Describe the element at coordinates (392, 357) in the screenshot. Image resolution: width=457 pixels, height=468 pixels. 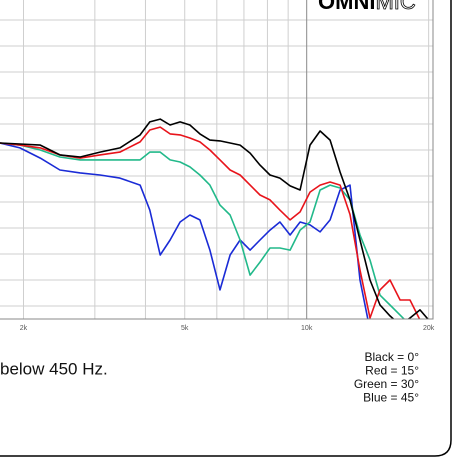
I see `legend-entry: Black = 0°` at that location.